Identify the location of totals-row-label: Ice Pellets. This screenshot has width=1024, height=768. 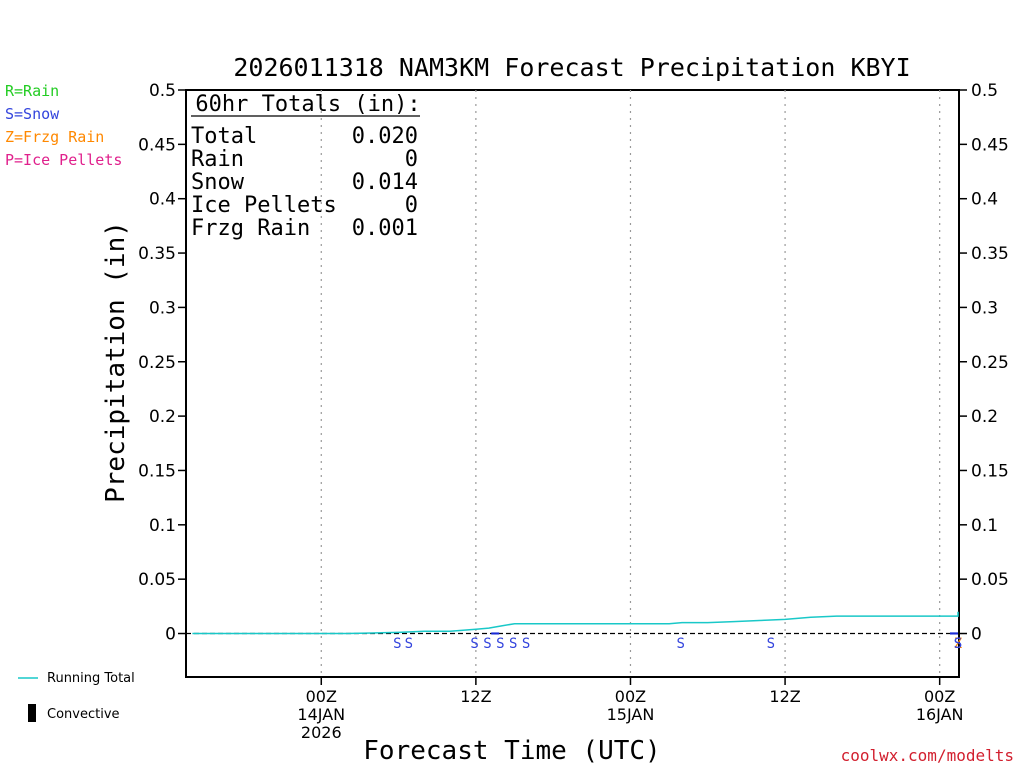
(264, 205).